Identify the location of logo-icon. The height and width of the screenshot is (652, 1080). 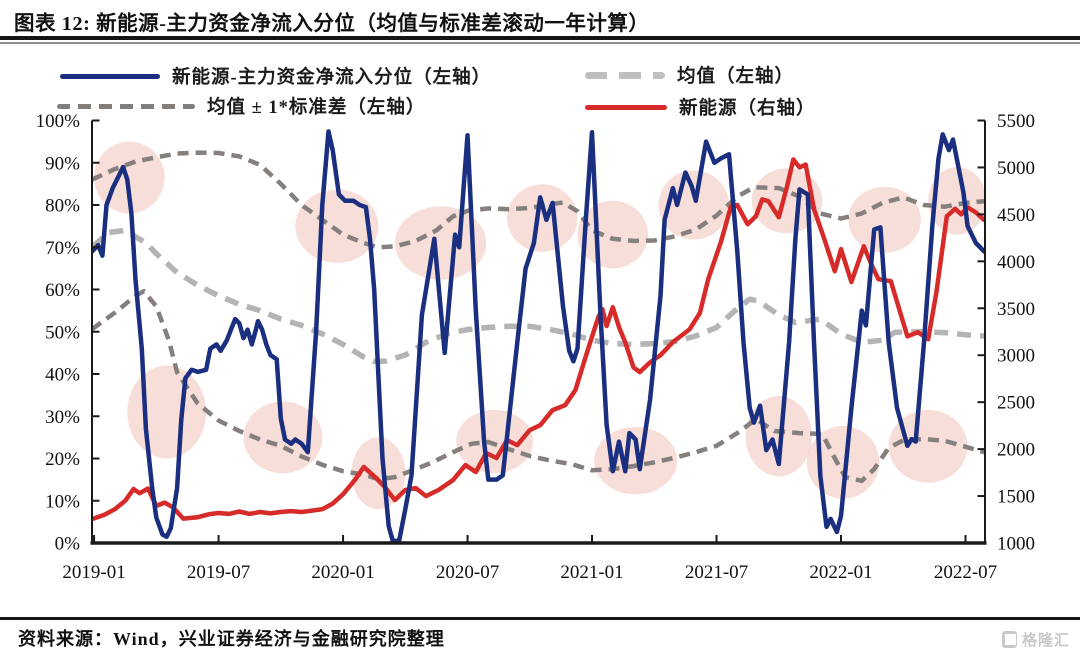
(1009, 639).